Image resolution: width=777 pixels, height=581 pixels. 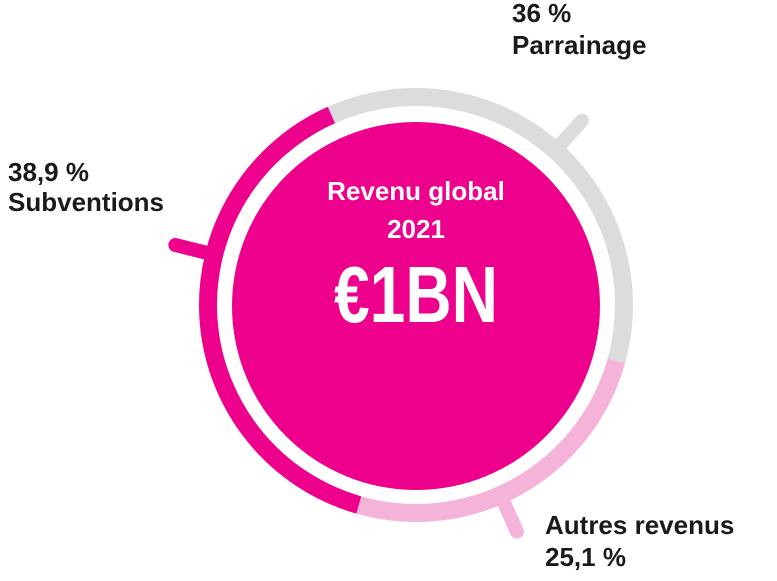 I want to click on category-label: Parrainage, so click(x=579, y=45).